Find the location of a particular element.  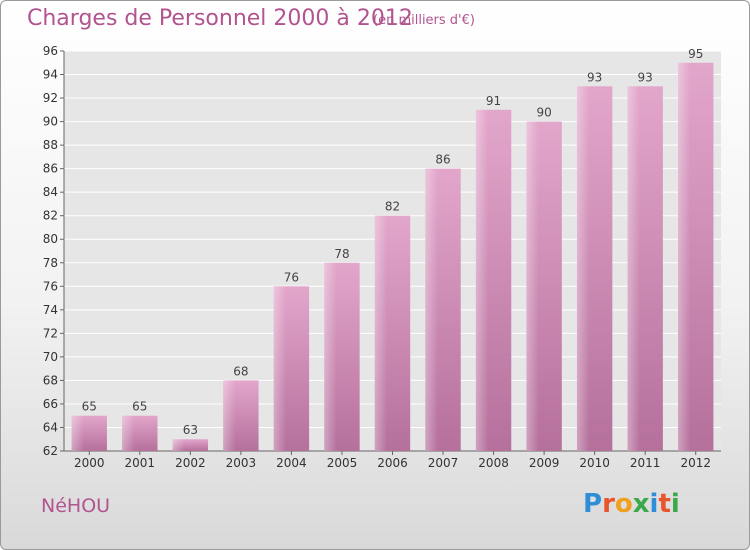

x-tick-label-2009: 2009 is located at coordinates (544, 463).